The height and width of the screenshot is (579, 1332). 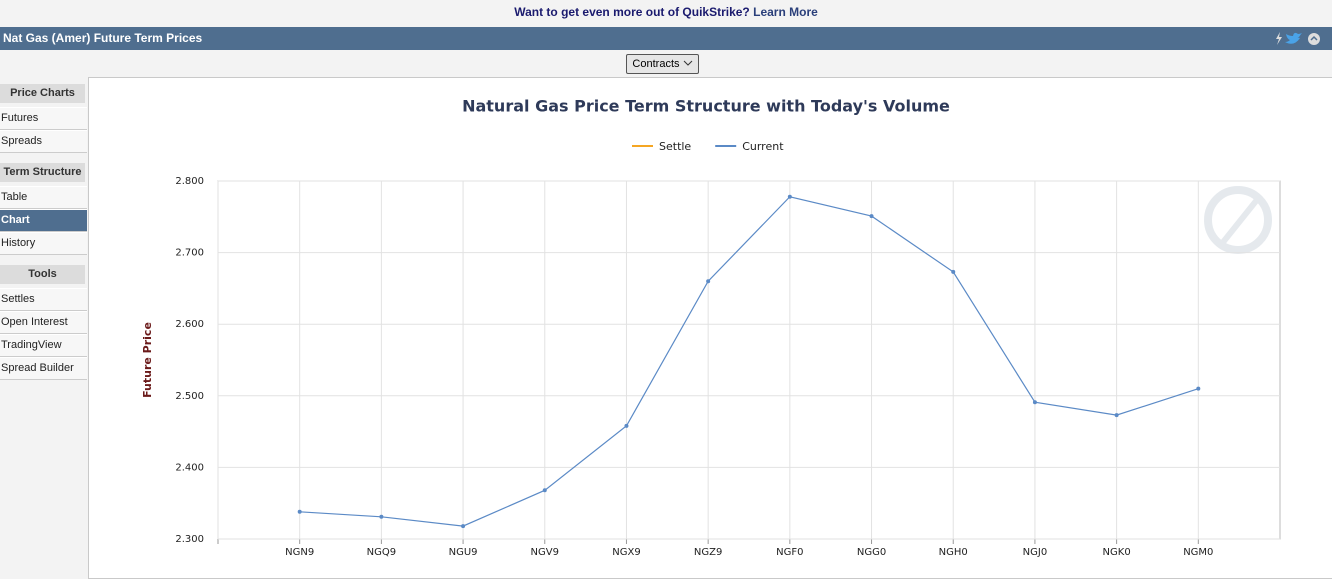 I want to click on chevron, so click(x=687, y=63).